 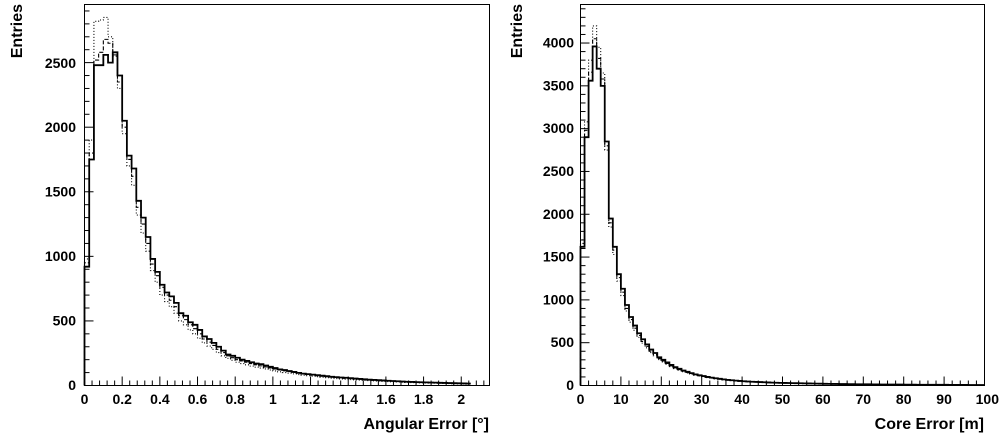 What do you see at coordinates (85, 399) in the screenshot?
I see `left-x-tick-label: 0` at bounding box center [85, 399].